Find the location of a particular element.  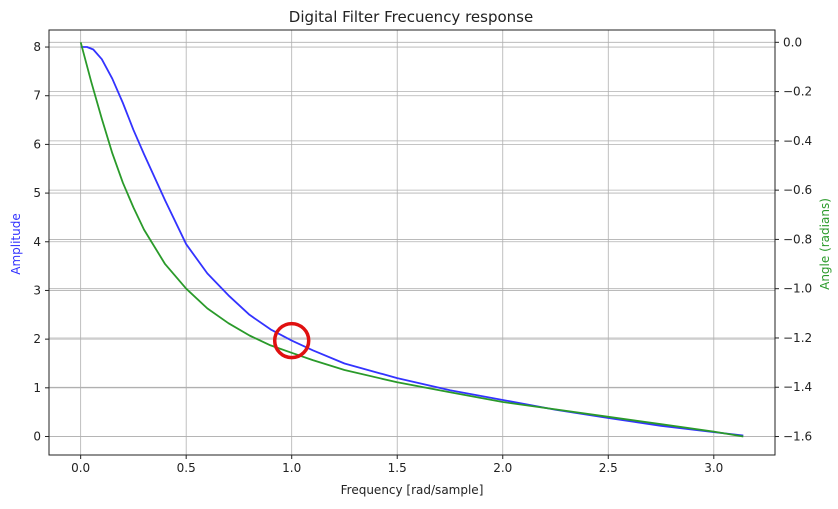

x-axis-label: Frequency [rad/sample] is located at coordinates (412, 490).